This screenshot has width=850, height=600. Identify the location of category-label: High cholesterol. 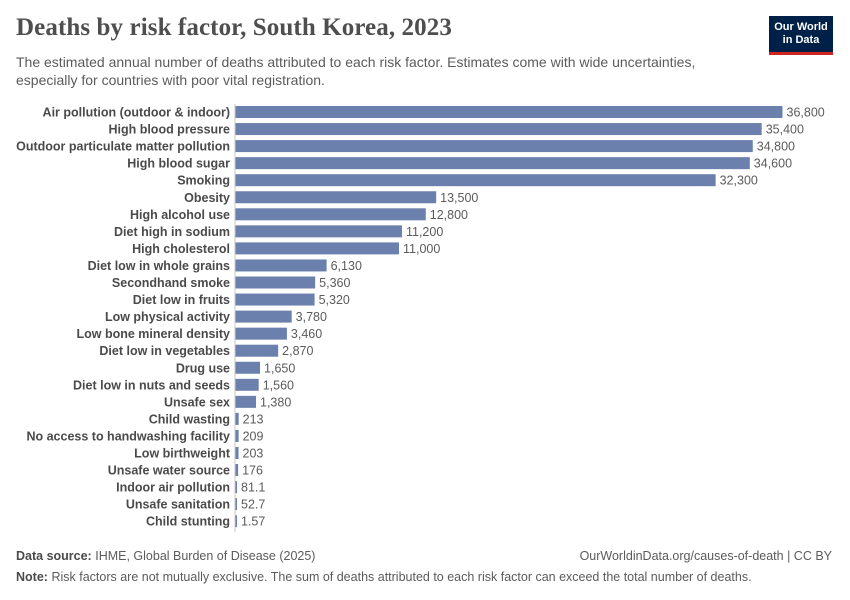
(181, 249).